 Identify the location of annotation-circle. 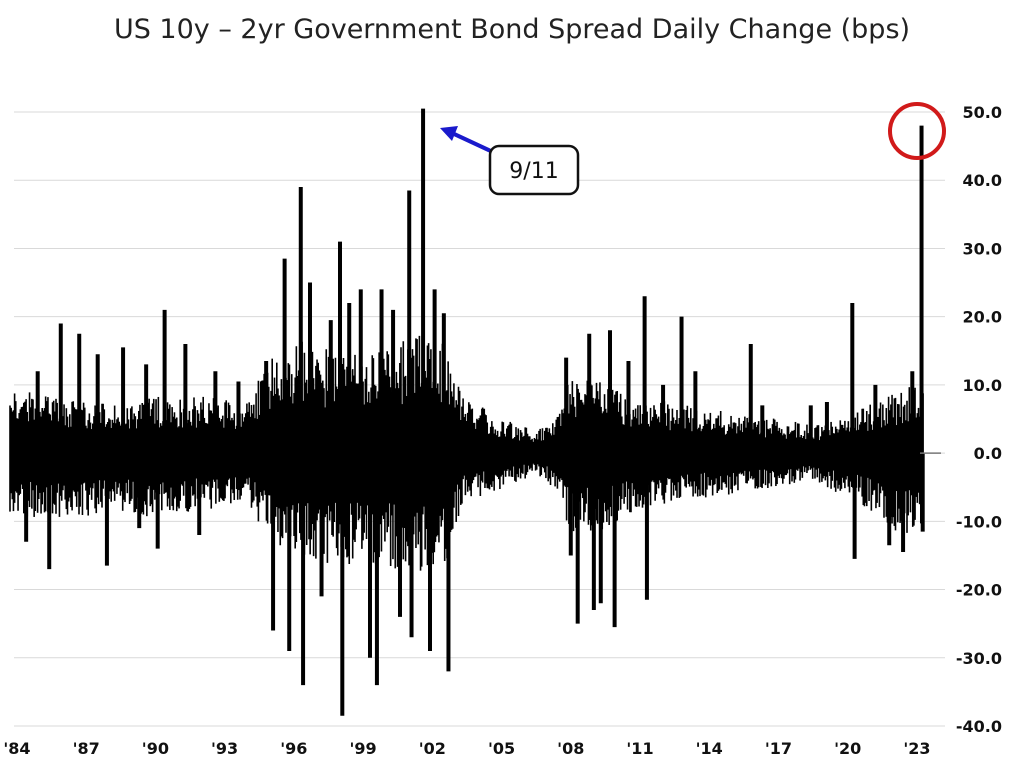
(917, 131).